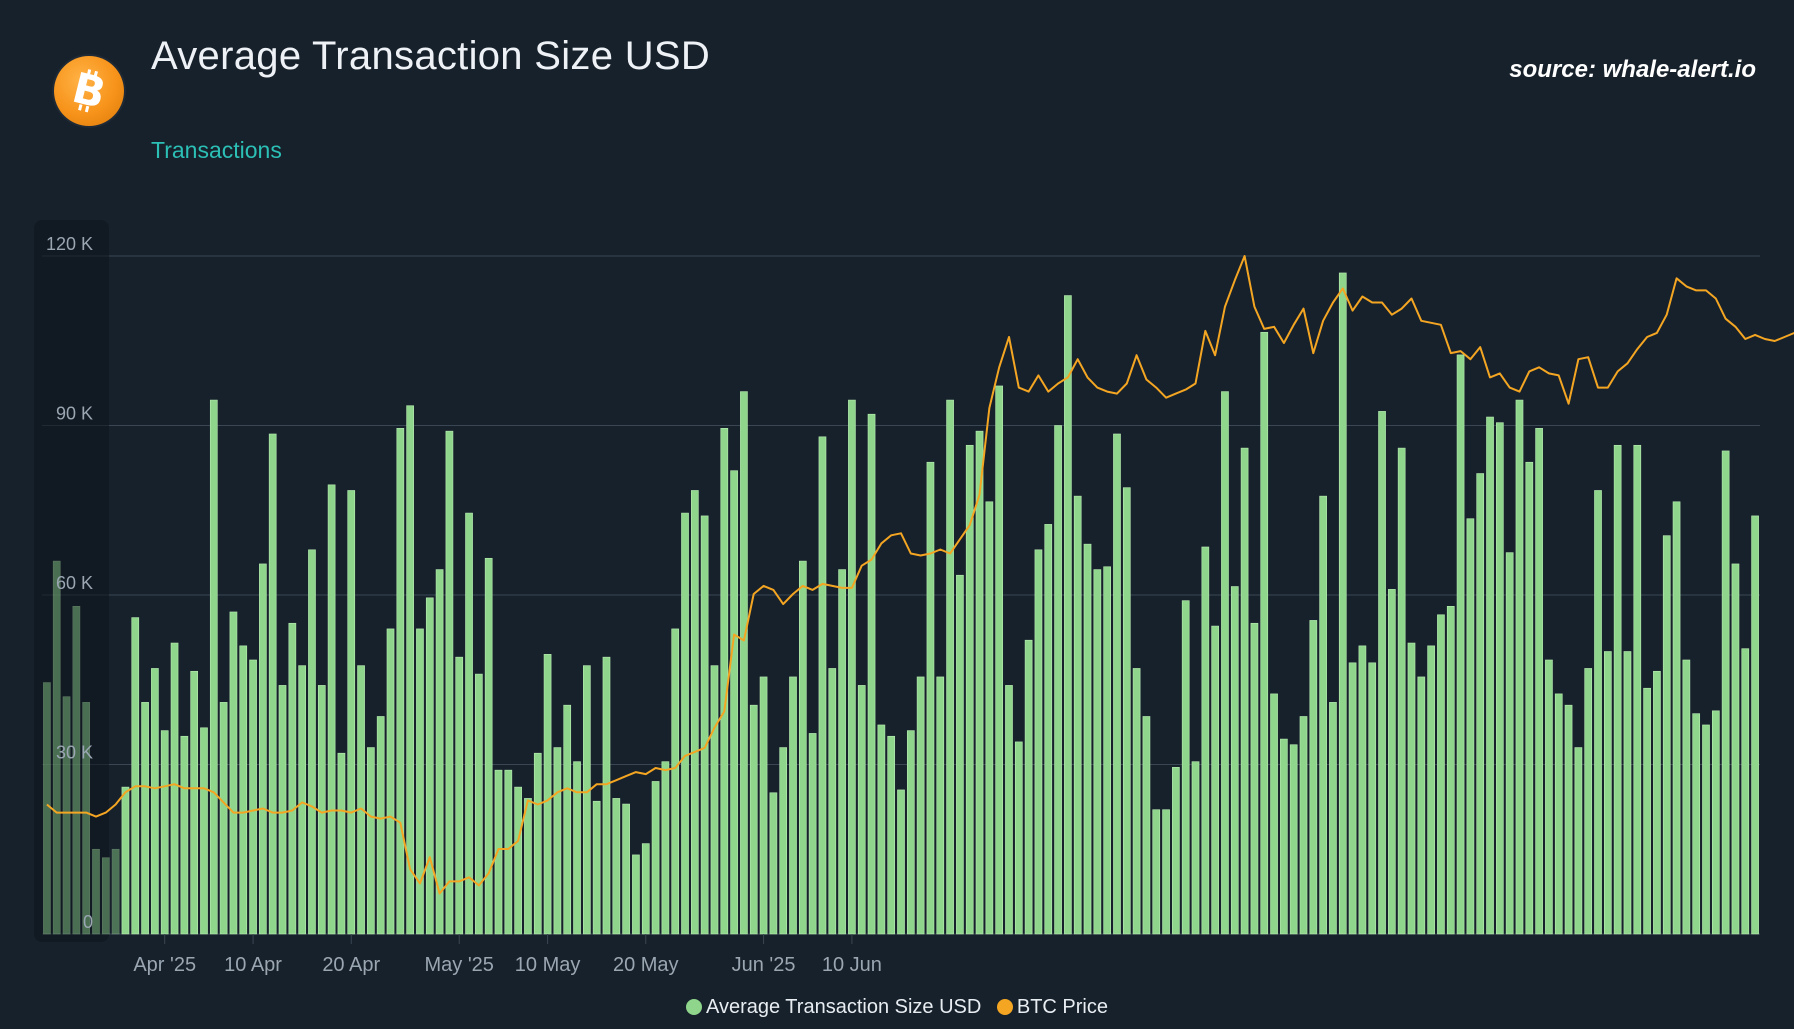 This screenshot has height=1029, width=1794. I want to click on legend-item-avg-size: Average Transaction Size USD, so click(833, 1007).